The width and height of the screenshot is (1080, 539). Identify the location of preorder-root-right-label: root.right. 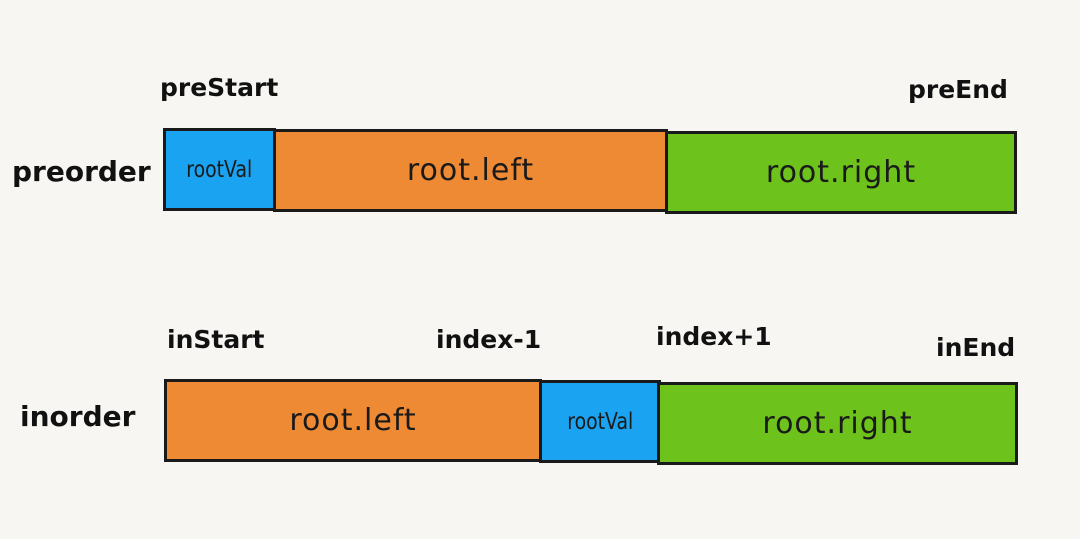
(841, 172).